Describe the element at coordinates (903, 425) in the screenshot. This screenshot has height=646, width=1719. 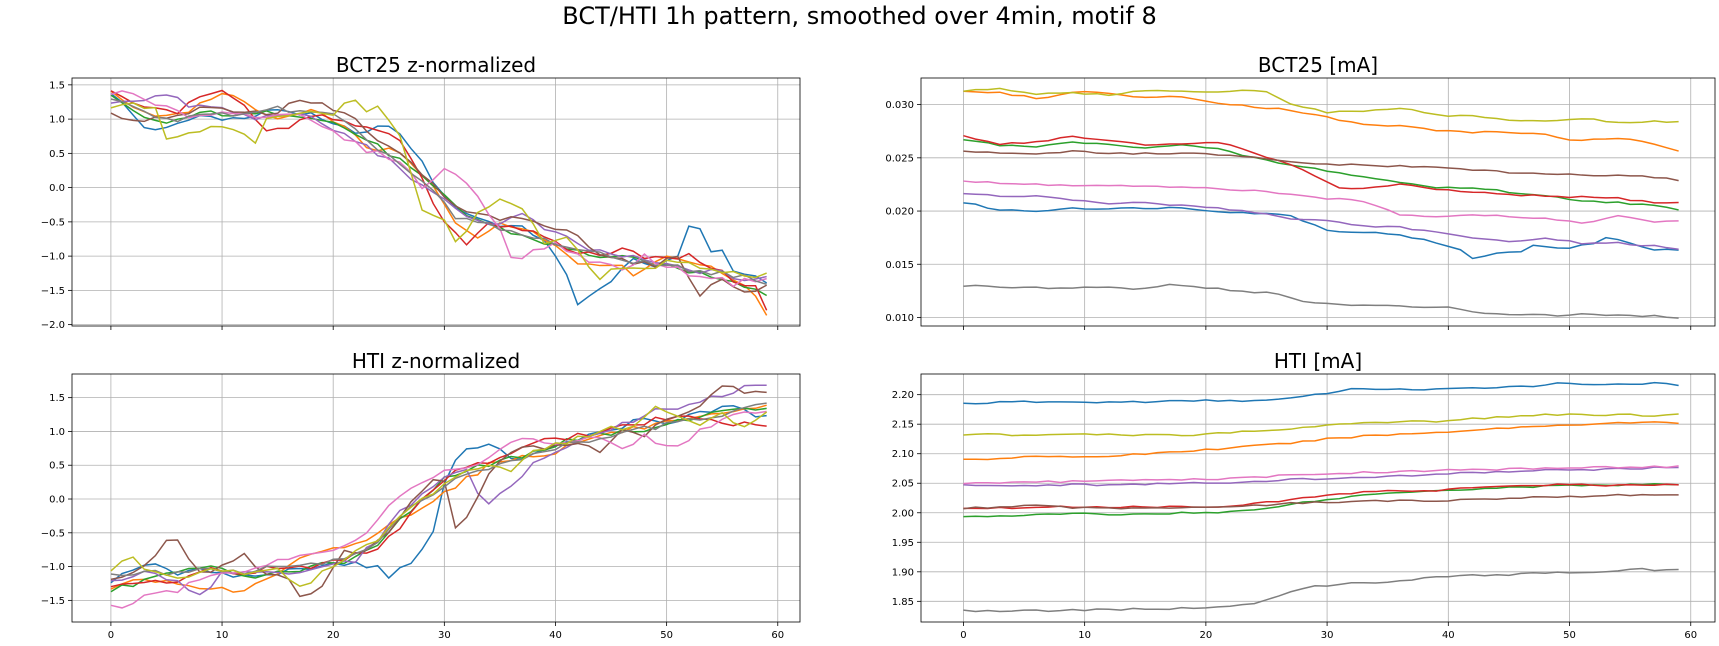
I see `y-tick-label: 2.15` at that location.